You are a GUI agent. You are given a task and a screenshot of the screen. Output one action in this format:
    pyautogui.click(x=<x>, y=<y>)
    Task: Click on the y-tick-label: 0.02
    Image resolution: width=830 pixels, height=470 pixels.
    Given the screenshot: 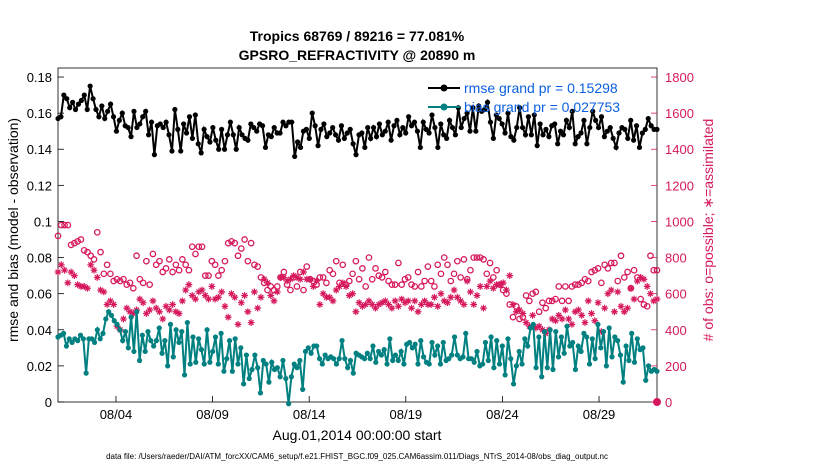 What is the action you would take?
    pyautogui.click(x=39, y=366)
    